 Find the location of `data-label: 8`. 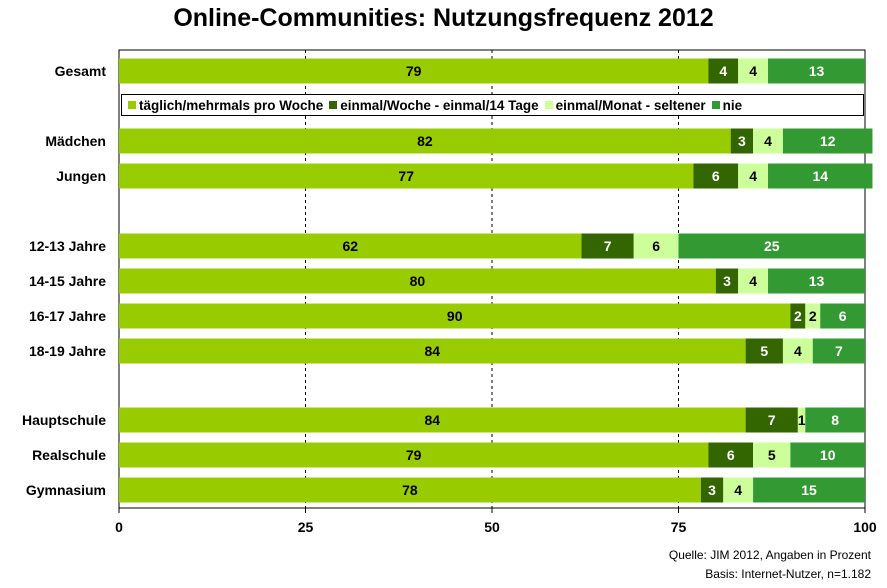

data-label: 8 is located at coordinates (835, 420).